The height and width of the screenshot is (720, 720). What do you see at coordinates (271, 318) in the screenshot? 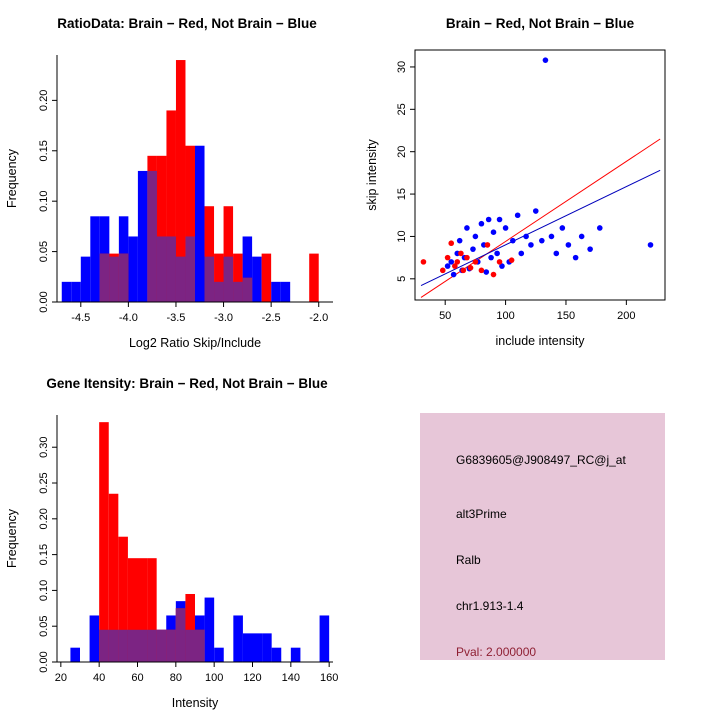
I see `svg-text: -2.5` at bounding box center [271, 318].